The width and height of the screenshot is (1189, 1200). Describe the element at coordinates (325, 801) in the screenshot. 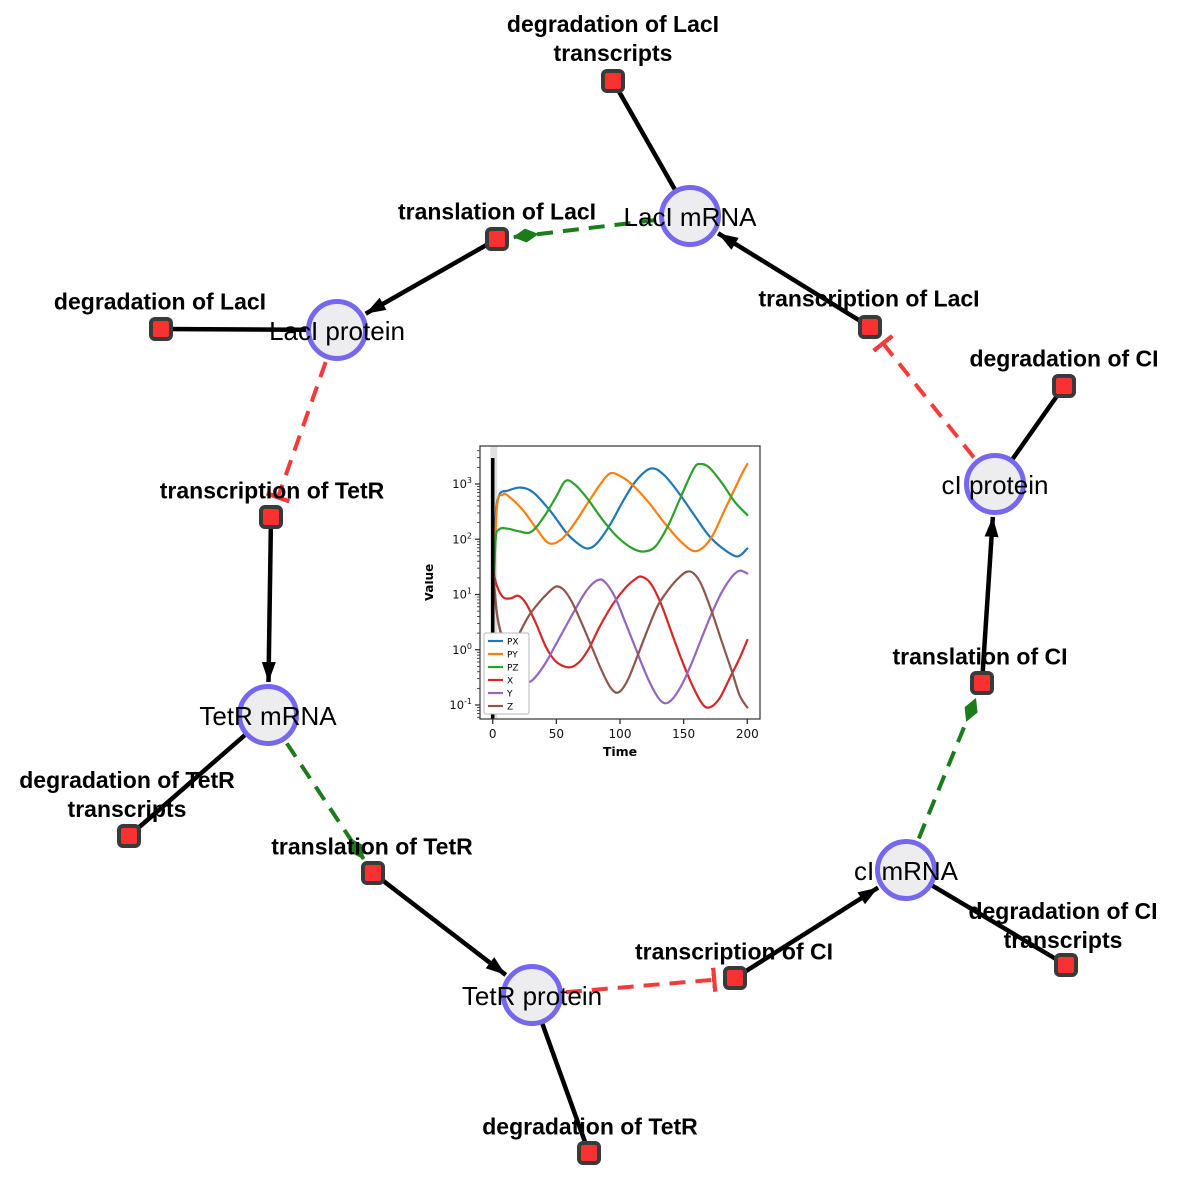

I see `edge-tetr-mrna--translation-tetr` at that location.